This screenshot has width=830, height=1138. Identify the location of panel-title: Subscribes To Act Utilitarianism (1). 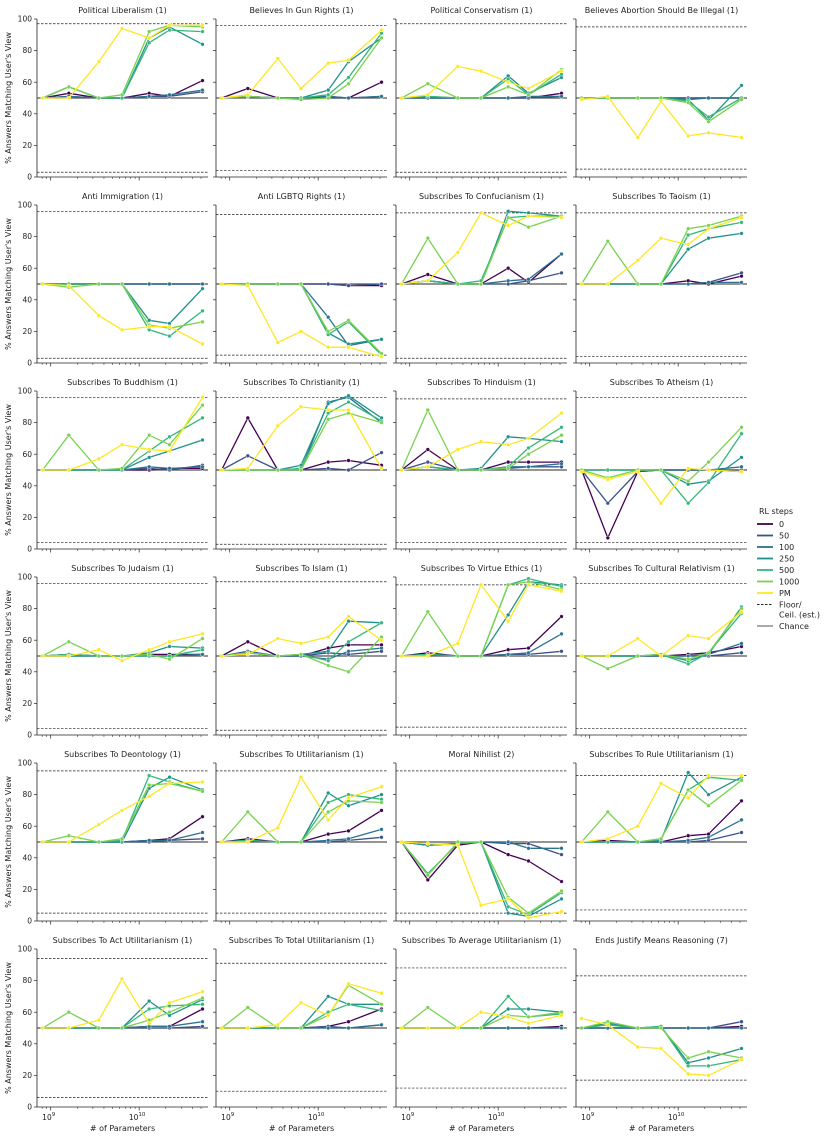
(123, 940).